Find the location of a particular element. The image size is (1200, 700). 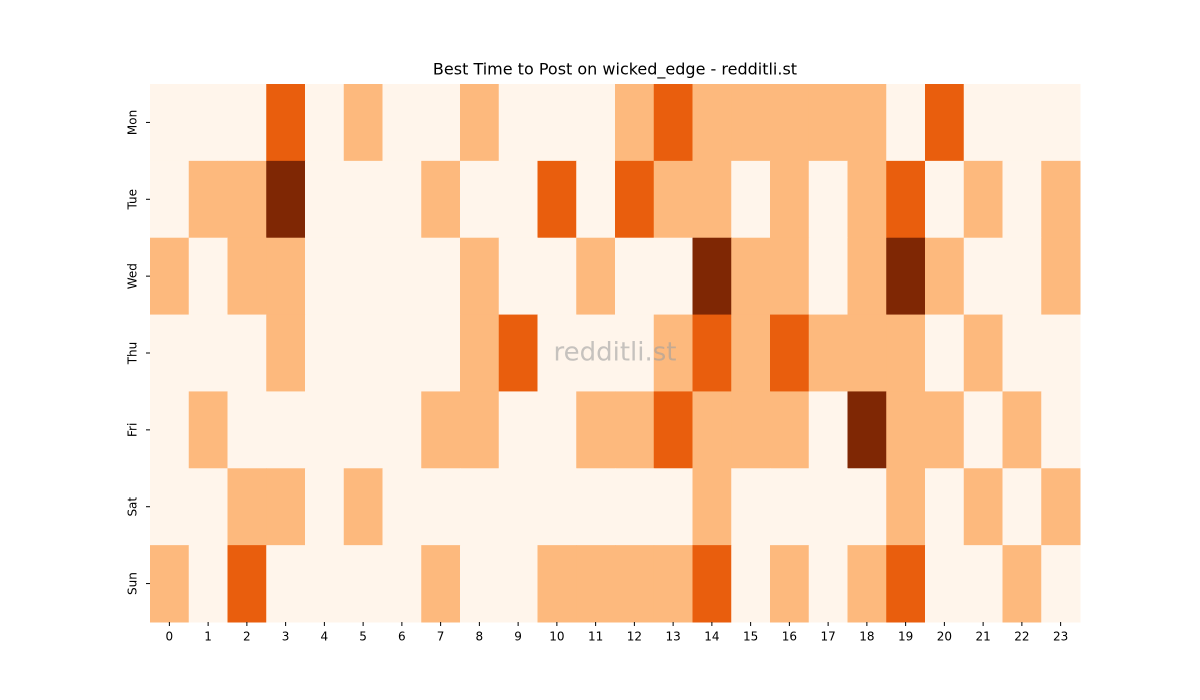

x-tick-label: 22 is located at coordinates (1021, 637).